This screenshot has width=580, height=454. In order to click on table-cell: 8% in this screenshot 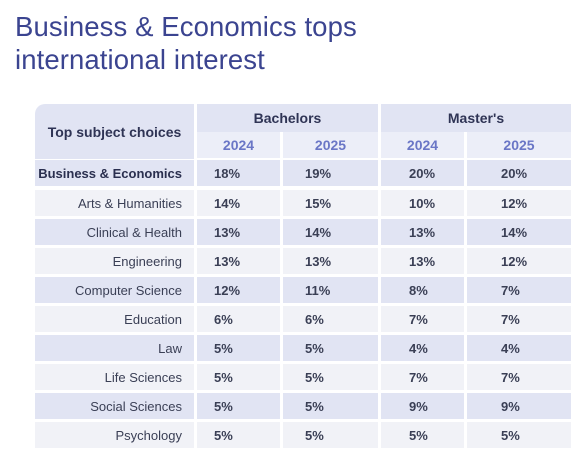, I will do `click(422, 290)`.